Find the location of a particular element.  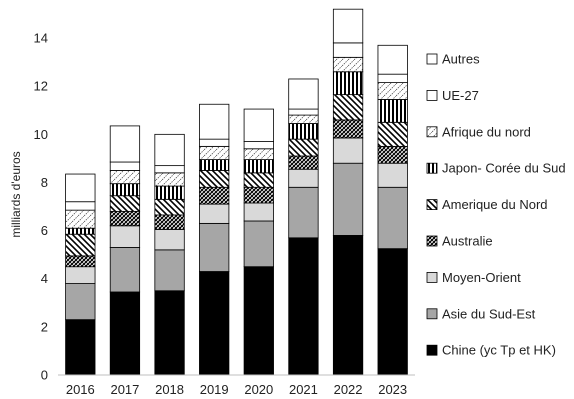

legend-label: Japon- Corée du Sud is located at coordinates (504, 168).